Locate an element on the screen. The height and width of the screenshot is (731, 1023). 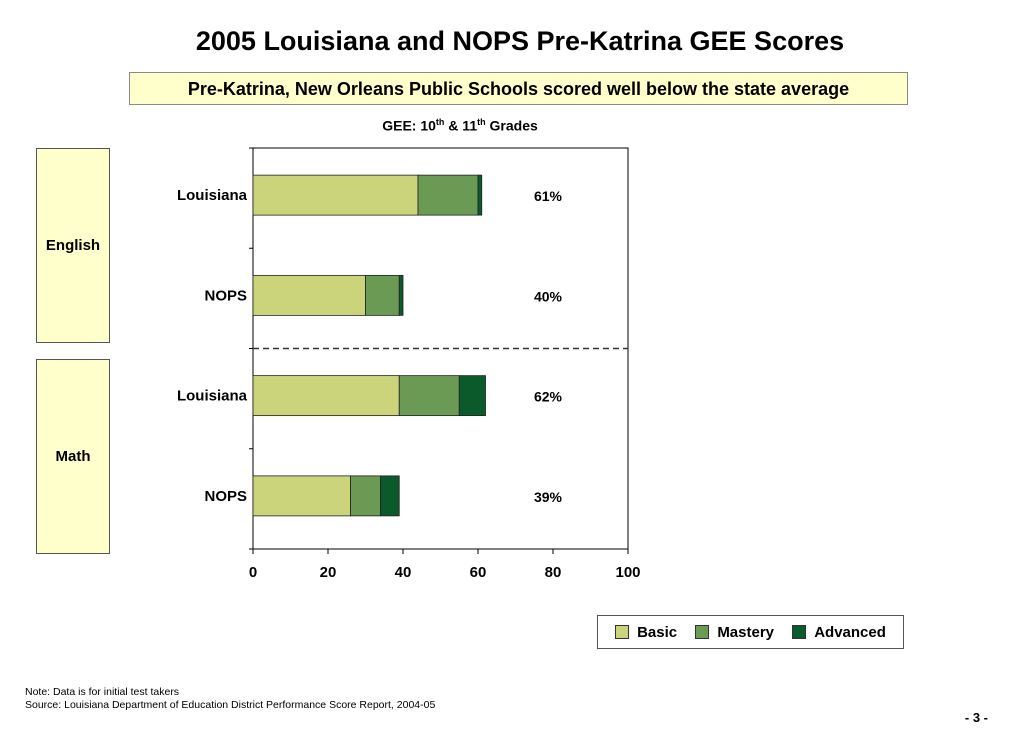
legend-item-mastery: Mastery is located at coordinates (734, 632).